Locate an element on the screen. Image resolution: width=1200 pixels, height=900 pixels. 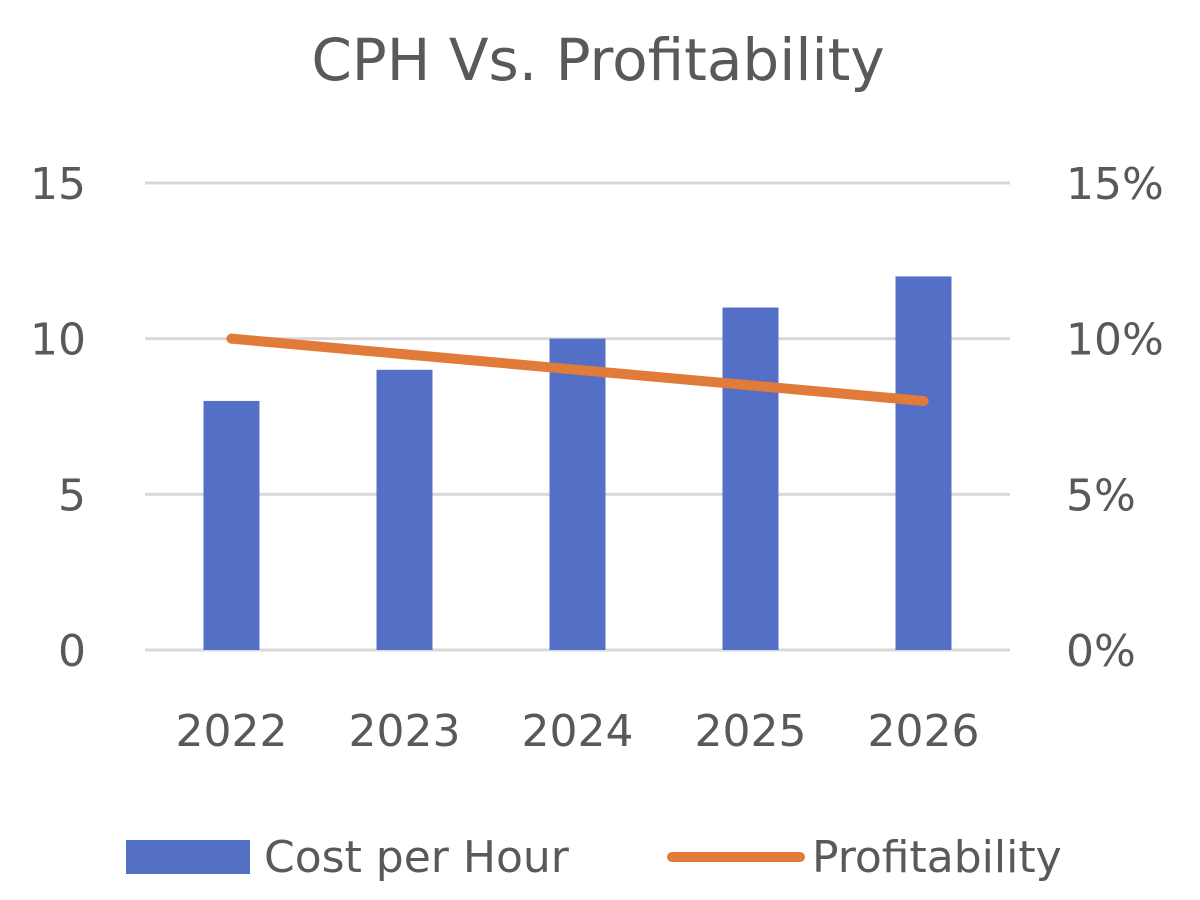
profitability-point-2023 is located at coordinates (404, 354).